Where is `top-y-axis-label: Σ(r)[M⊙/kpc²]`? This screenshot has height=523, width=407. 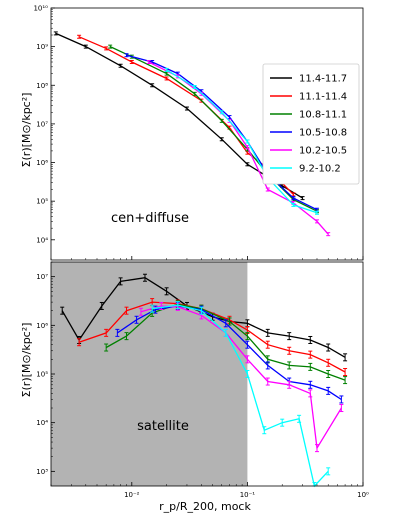
top-y-axis-label: Σ(r)[M⊙/kpc²] is located at coordinates (26, 130).